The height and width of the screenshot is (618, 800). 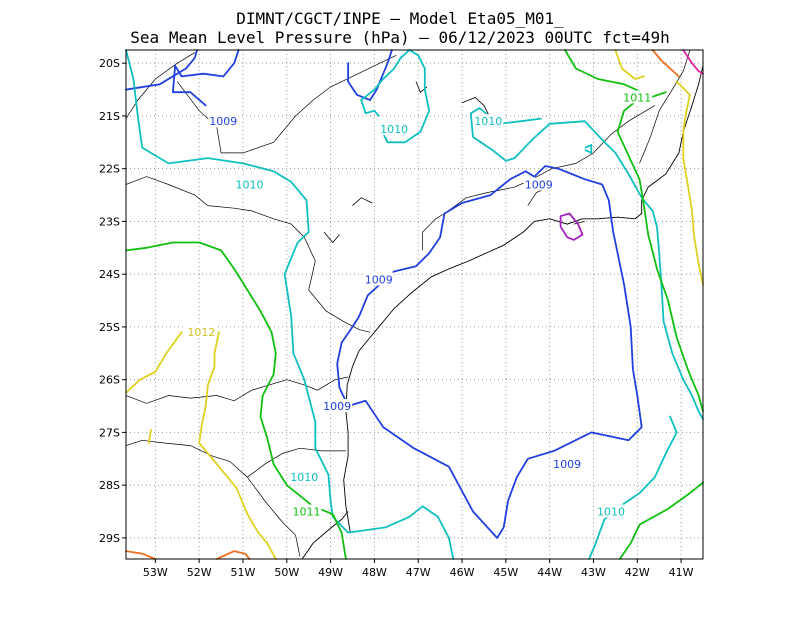 I want to click on x-tick-label: 50W, so click(x=286, y=572).